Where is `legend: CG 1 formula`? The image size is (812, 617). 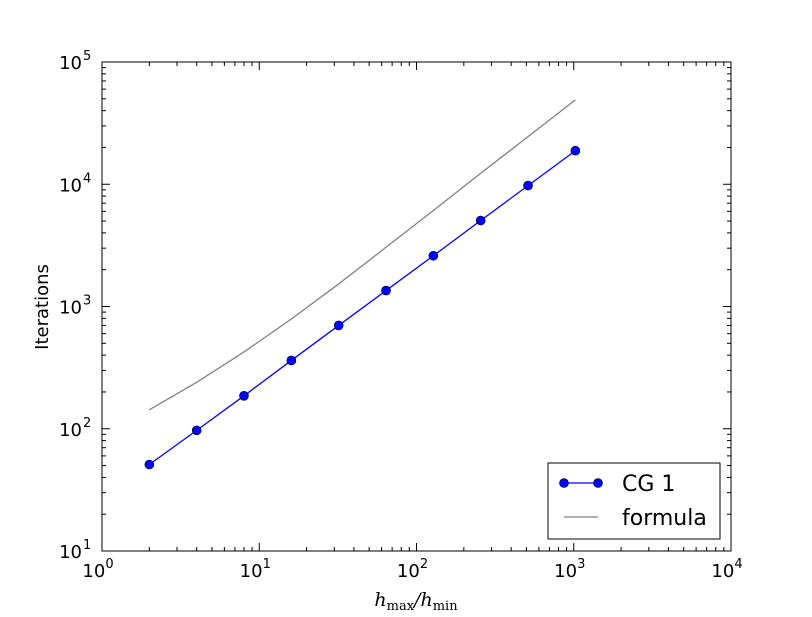
legend: CG 1 formula is located at coordinates (634, 501).